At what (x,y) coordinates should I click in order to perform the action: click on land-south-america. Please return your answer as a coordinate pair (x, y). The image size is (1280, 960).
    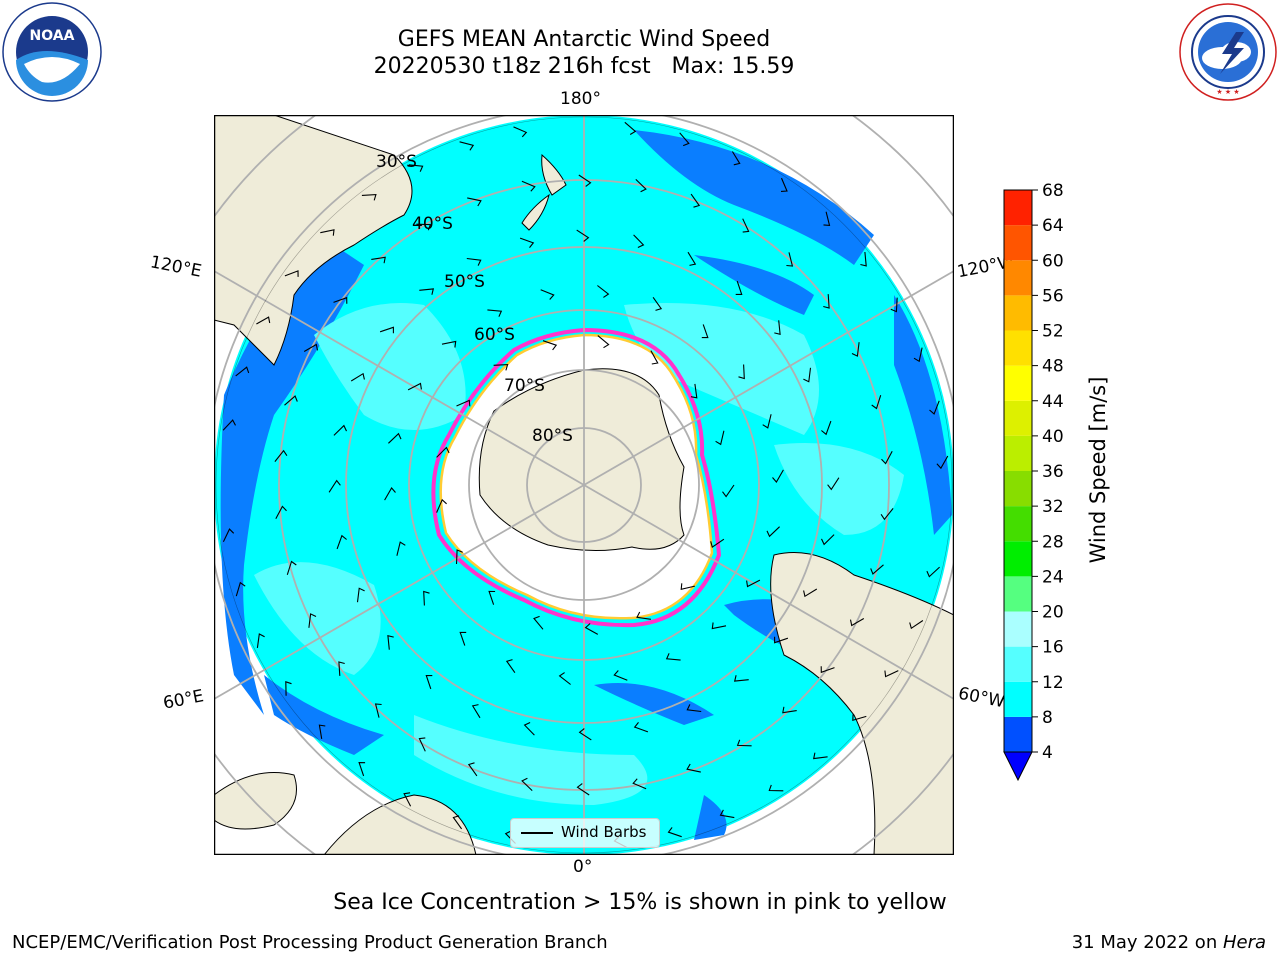
    Looking at the image, I should click on (862, 703).